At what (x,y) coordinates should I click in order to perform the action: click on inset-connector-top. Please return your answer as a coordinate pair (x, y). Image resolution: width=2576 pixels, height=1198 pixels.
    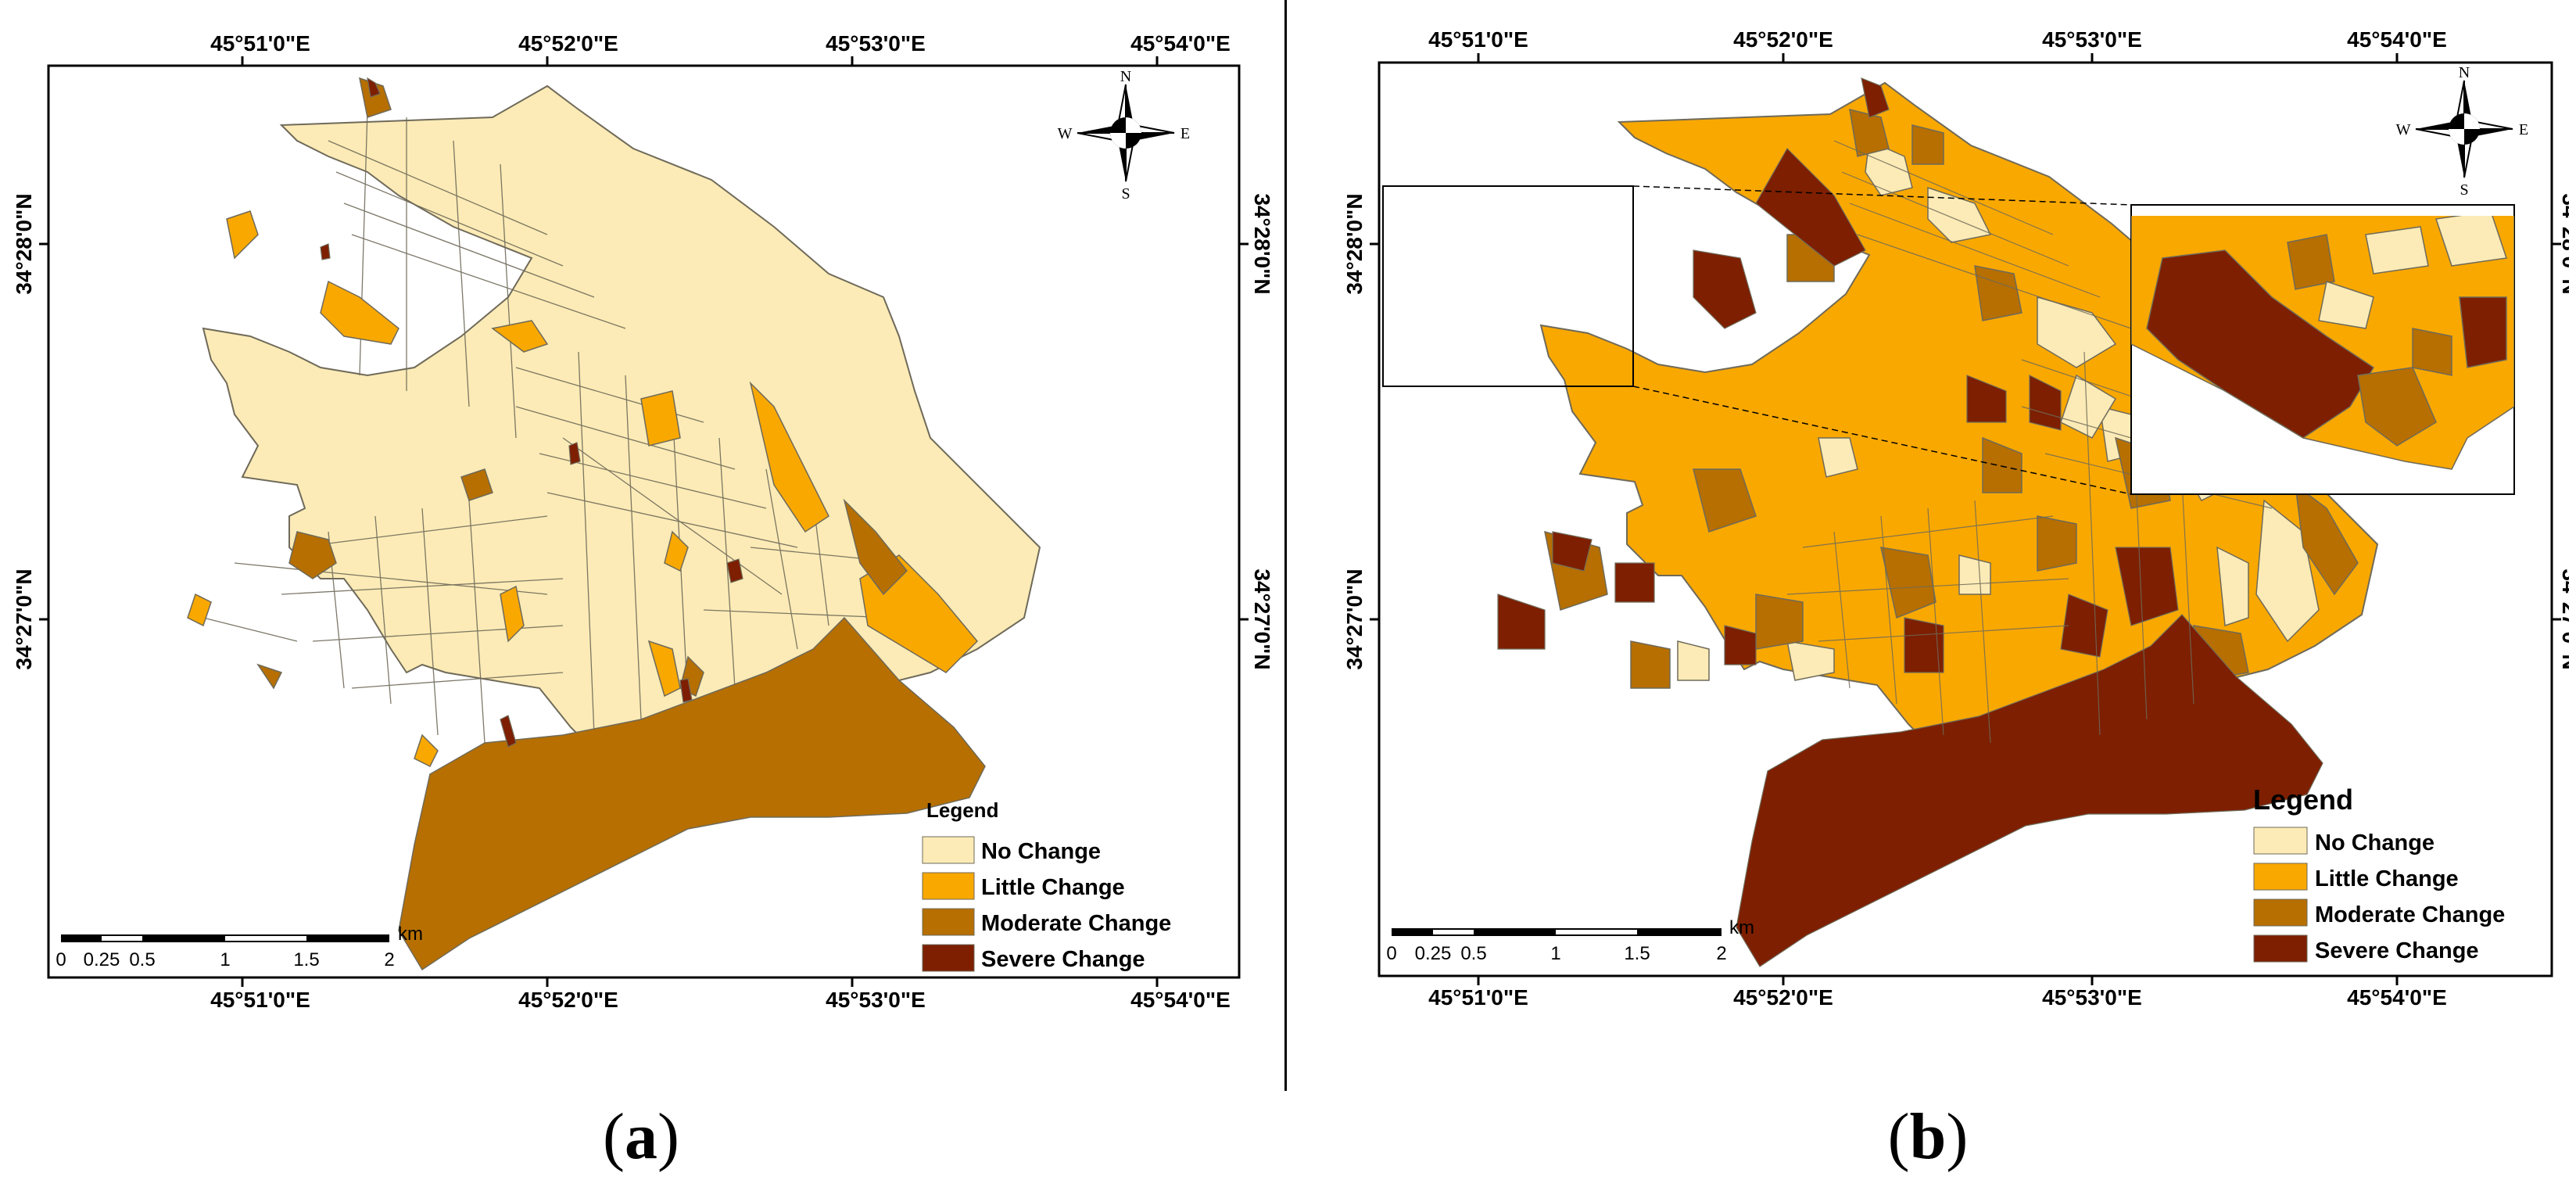
    Looking at the image, I should click on (1882, 195).